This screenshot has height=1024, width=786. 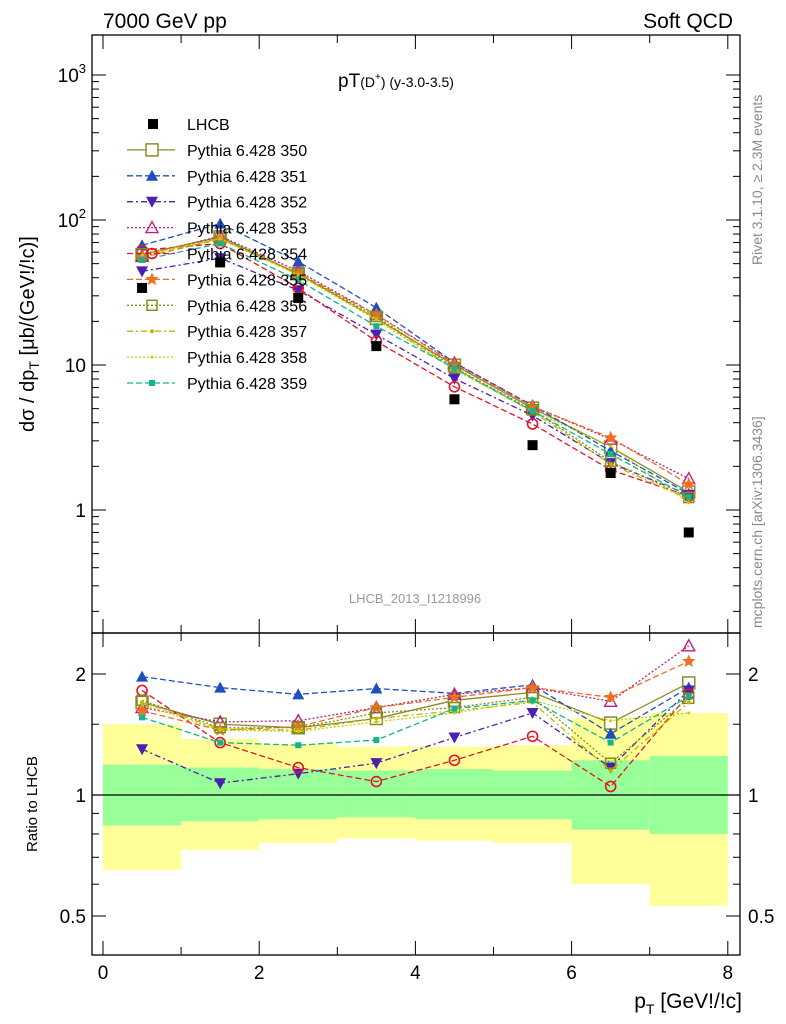 What do you see at coordinates (571, 973) in the screenshot?
I see `x-tick-label: 6` at bounding box center [571, 973].